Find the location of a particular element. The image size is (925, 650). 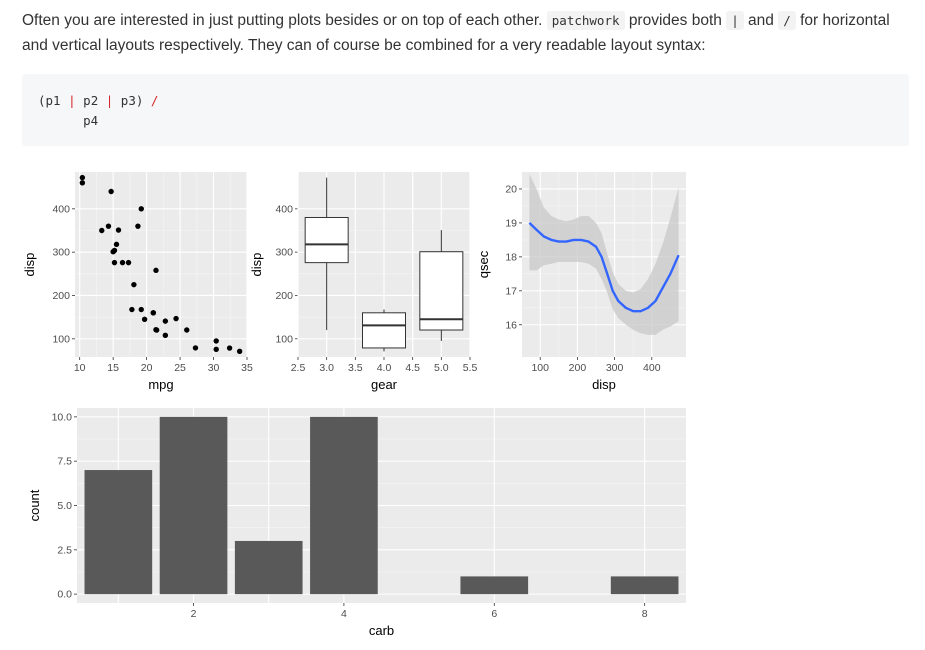

chart3-xlabel: disp is located at coordinates (604, 384).